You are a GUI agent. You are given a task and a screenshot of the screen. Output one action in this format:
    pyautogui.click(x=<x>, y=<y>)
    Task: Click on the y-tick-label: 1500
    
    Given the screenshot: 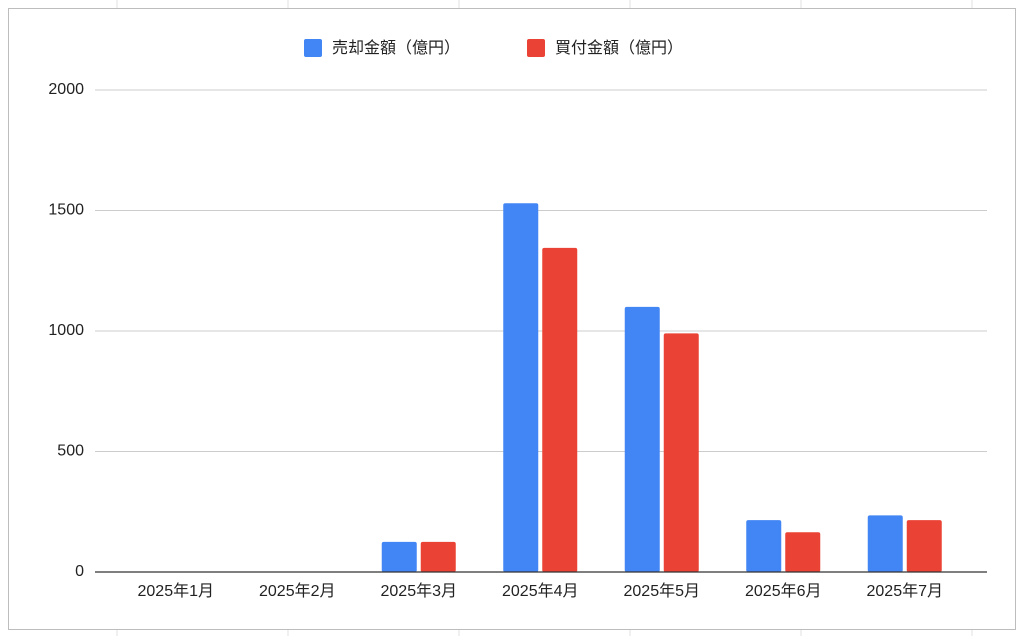 What is the action you would take?
    pyautogui.click(x=66, y=210)
    